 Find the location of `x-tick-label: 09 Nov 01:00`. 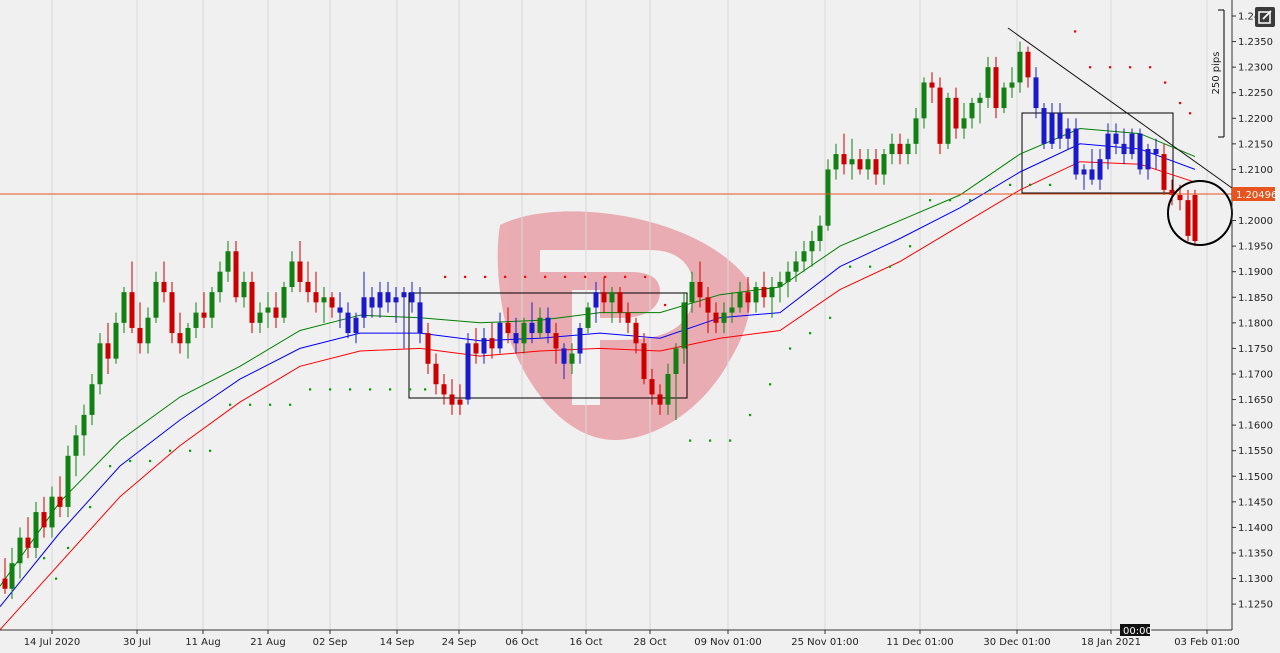

x-tick-label: 09 Nov 01:00 is located at coordinates (727, 642).